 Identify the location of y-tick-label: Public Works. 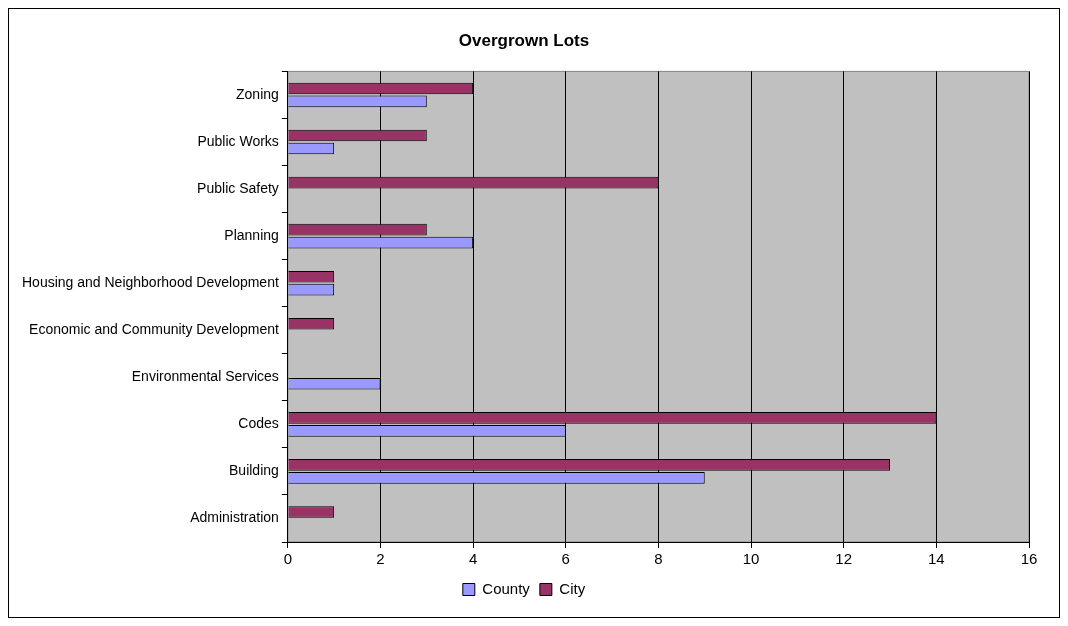
(238, 140).